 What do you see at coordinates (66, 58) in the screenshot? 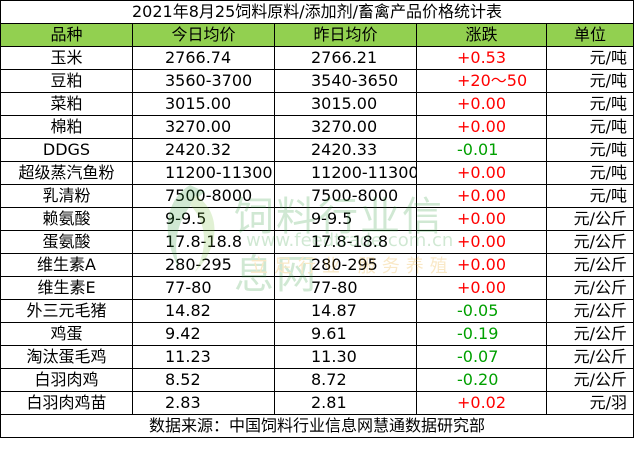
I see `cell-name: 玉米` at bounding box center [66, 58].